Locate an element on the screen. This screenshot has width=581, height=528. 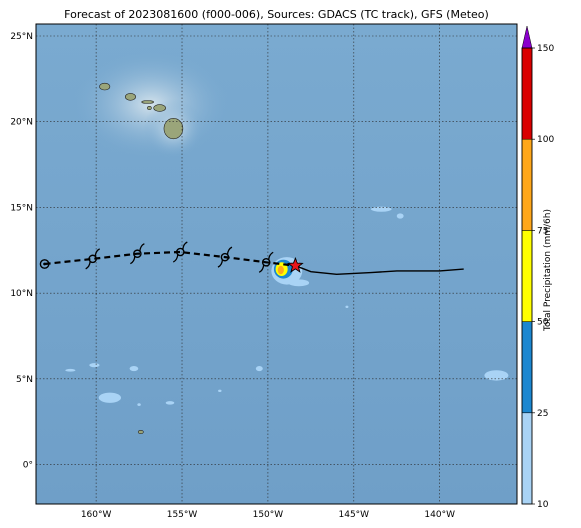
colorbar-tick-label: 50 is located at coordinates (543, 323).